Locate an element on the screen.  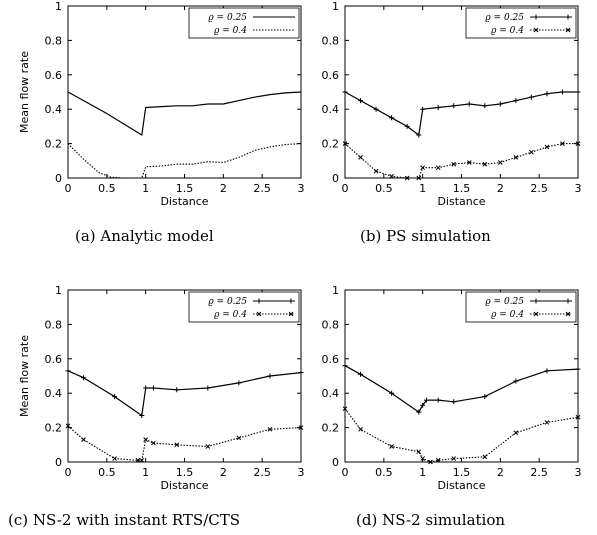
legend-label: ϱ = 0.25 is located at coordinates (227, 302).